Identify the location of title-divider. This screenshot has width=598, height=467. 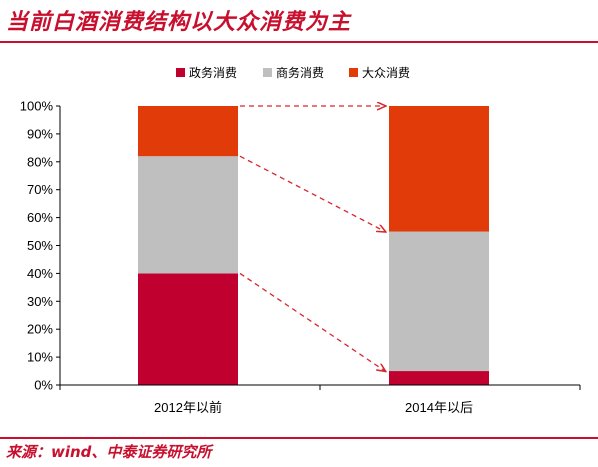
(299, 42).